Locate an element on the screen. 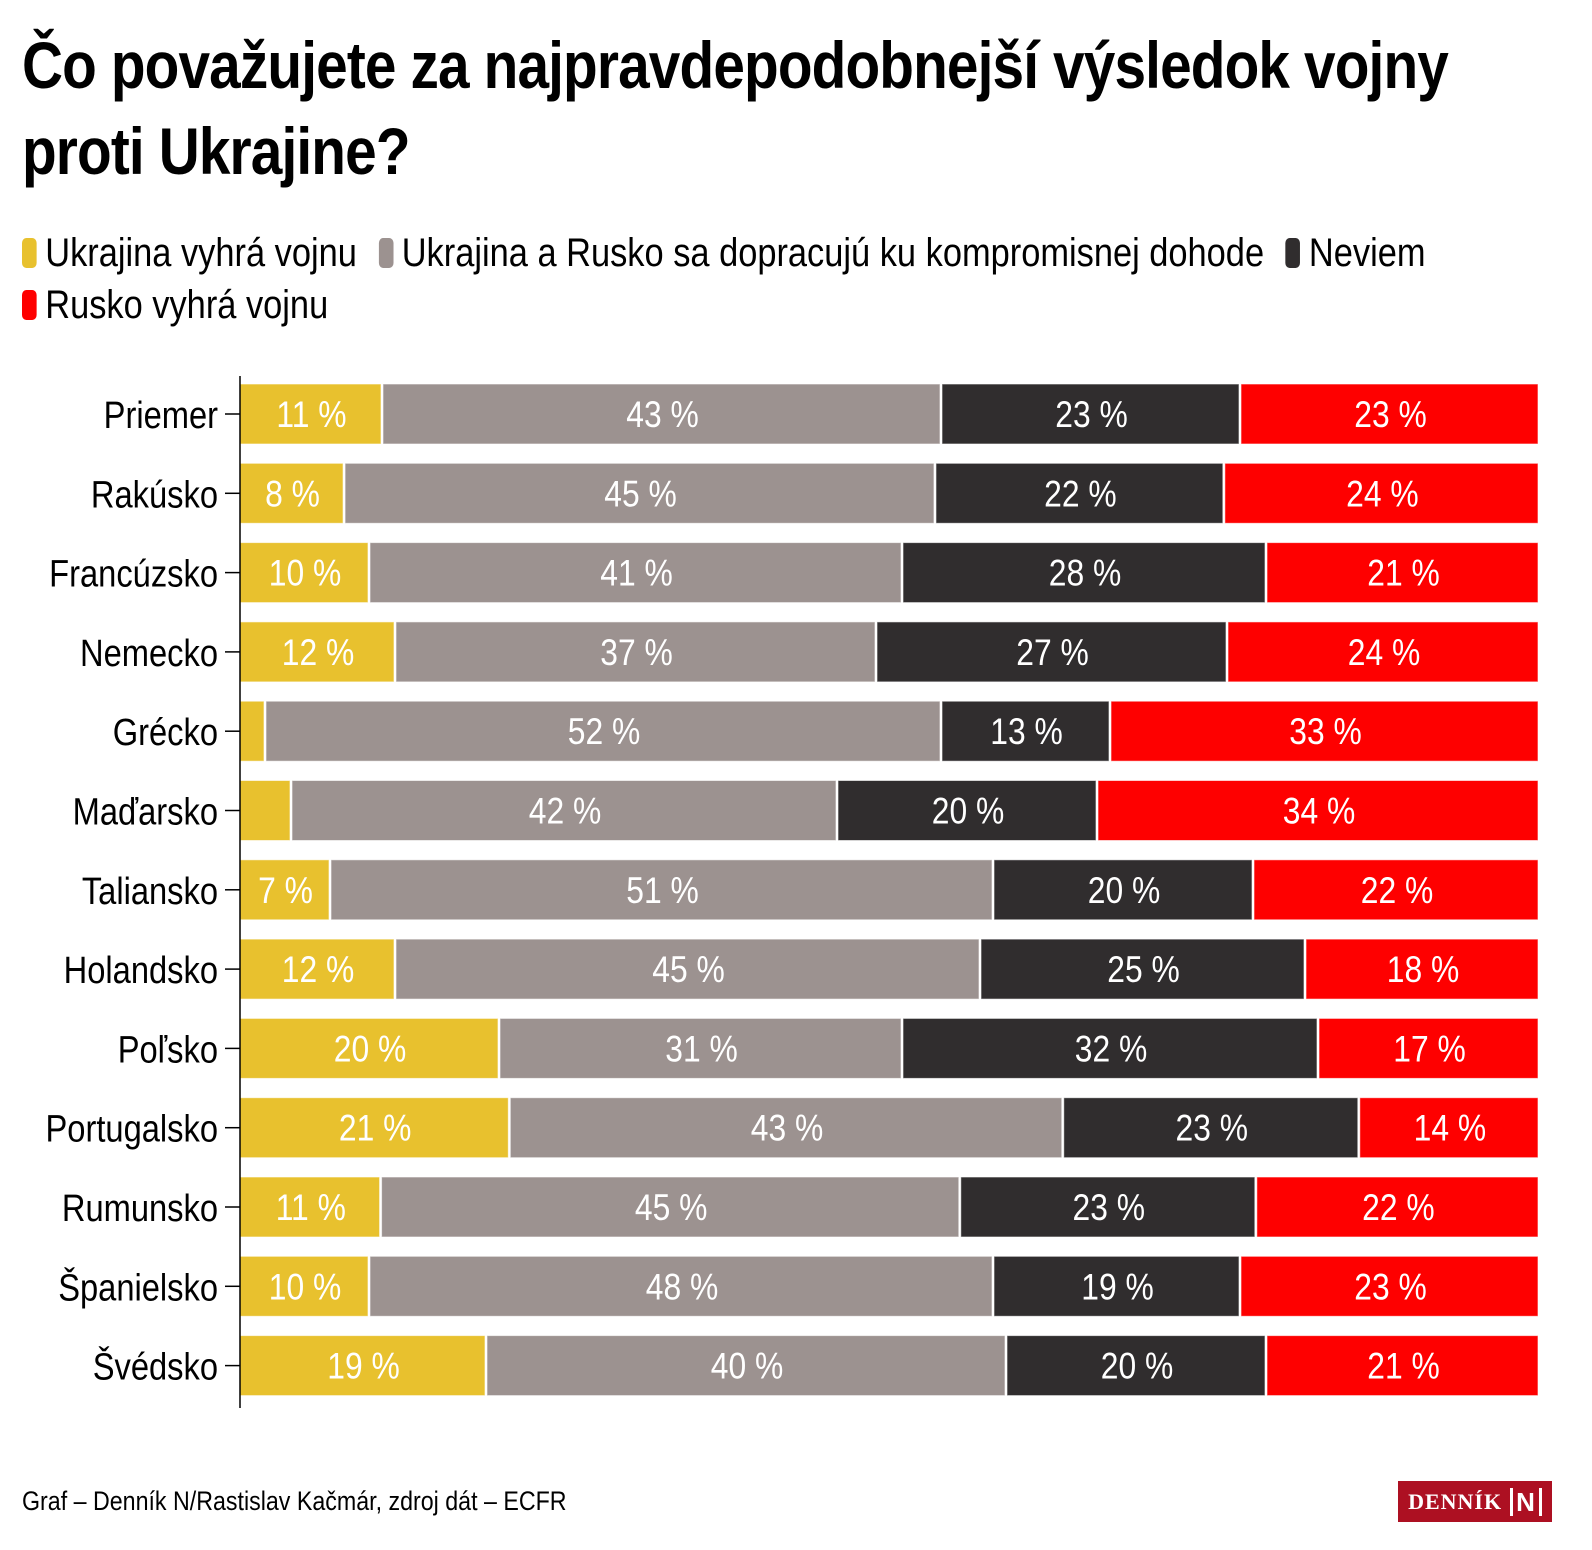 This screenshot has height=1550, width=1592. data-label: 27 % is located at coordinates (1052, 653).